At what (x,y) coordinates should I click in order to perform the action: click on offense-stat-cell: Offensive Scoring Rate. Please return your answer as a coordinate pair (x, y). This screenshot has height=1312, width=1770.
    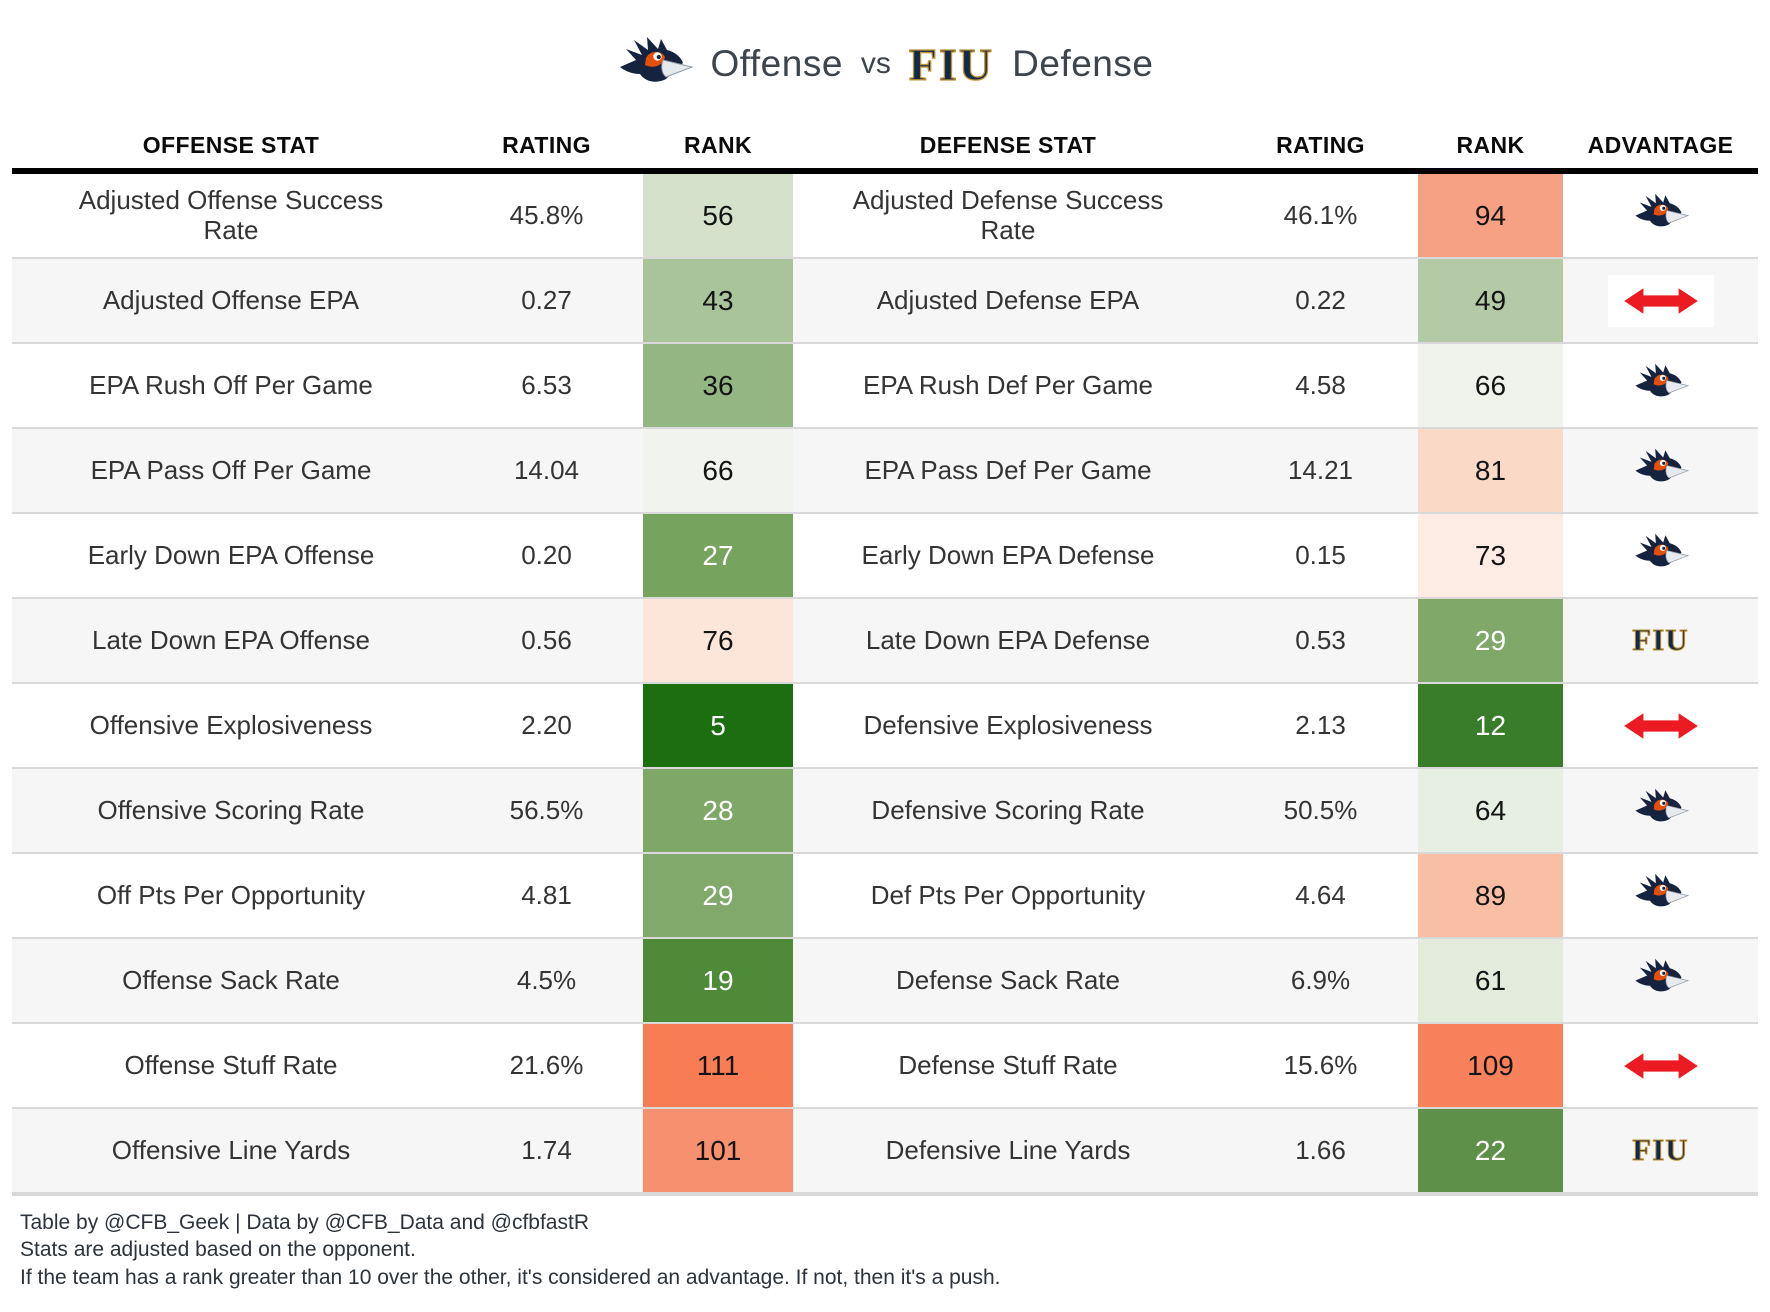
    Looking at the image, I should click on (231, 810).